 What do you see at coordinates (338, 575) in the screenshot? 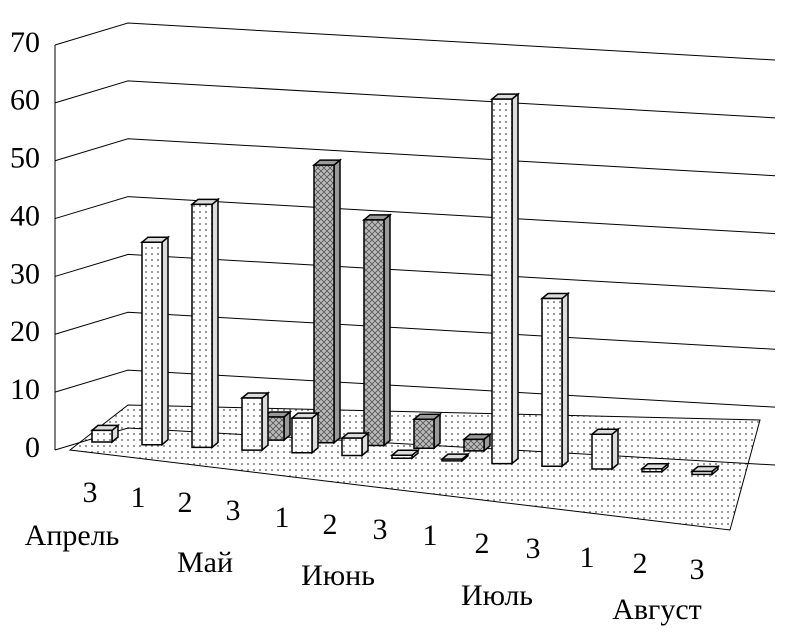
I see `group-label: Июнь` at bounding box center [338, 575].